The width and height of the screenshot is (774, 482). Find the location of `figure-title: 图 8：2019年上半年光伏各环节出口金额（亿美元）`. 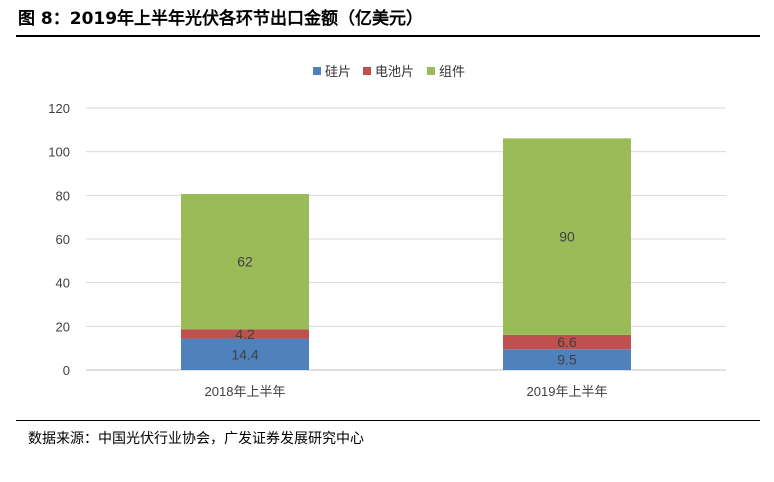

figure-title: 图 8：2019年上半年光伏各环节出口金额（亿美元） is located at coordinates (221, 19).